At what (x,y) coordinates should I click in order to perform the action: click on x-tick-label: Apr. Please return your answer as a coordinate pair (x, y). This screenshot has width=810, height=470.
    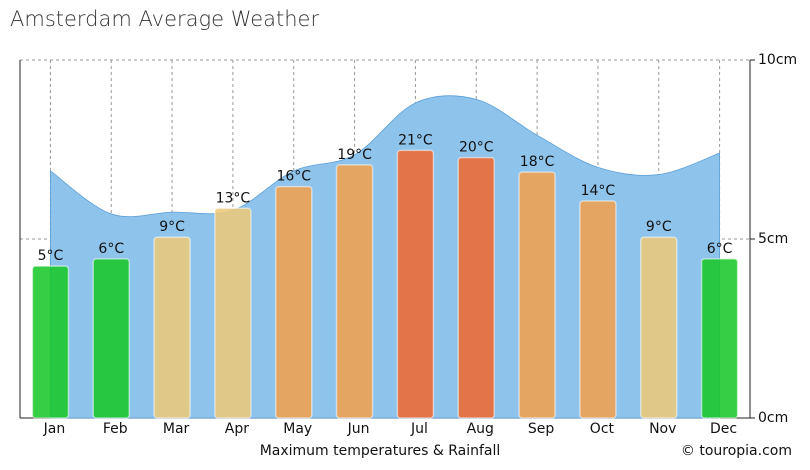
    Looking at the image, I should click on (237, 429).